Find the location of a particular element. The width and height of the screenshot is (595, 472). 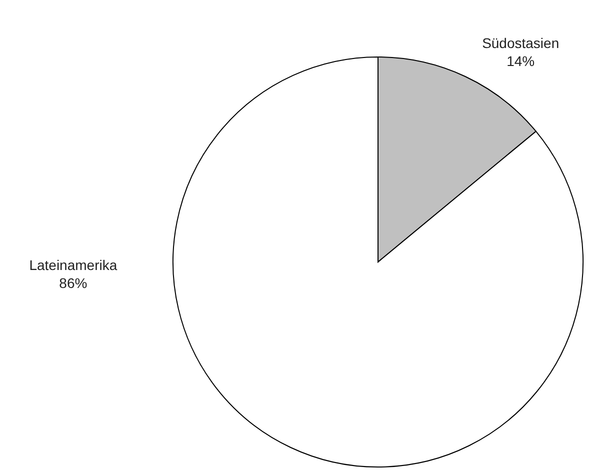

data-label: 86% is located at coordinates (73, 283).